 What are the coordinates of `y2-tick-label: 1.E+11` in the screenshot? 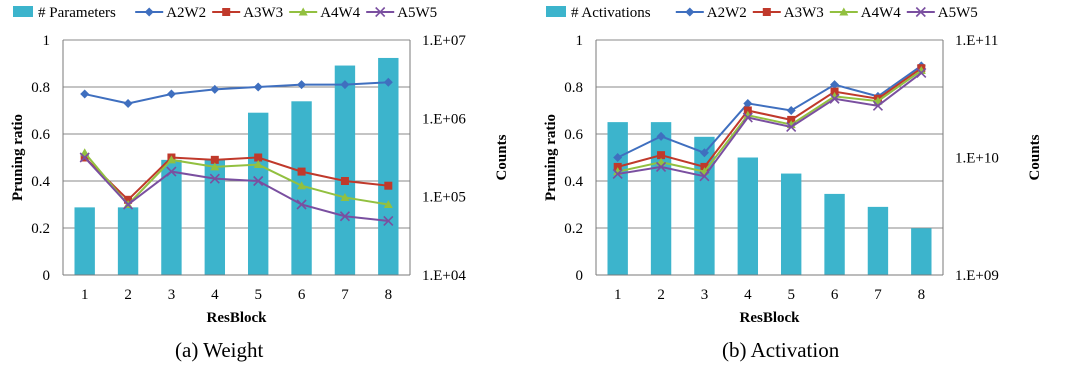 It's located at (976, 41).